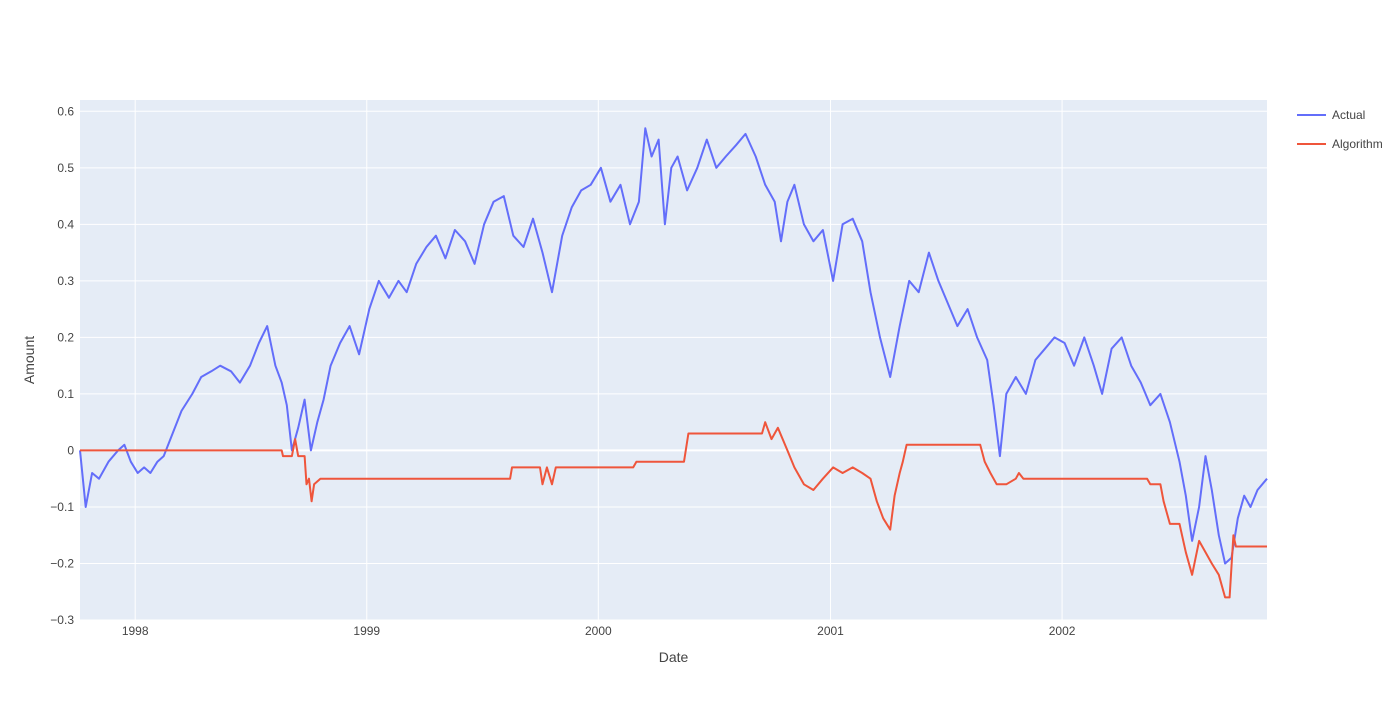 This screenshot has height=705, width=1400. I want to click on legend-label: Algorithm, so click(1357, 144).